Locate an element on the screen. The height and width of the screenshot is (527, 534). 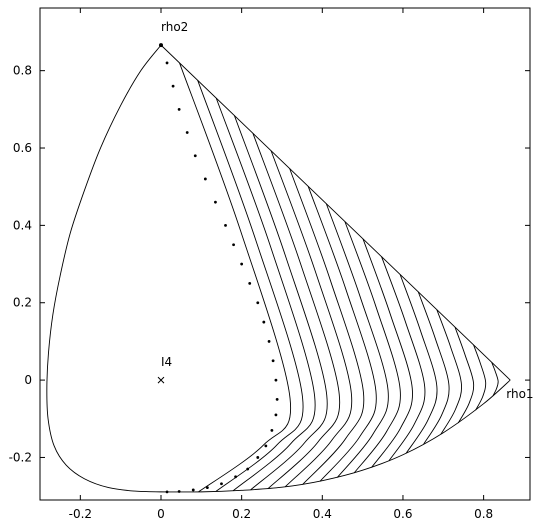
y-tick-label: -0.2 is located at coordinates (20, 457).